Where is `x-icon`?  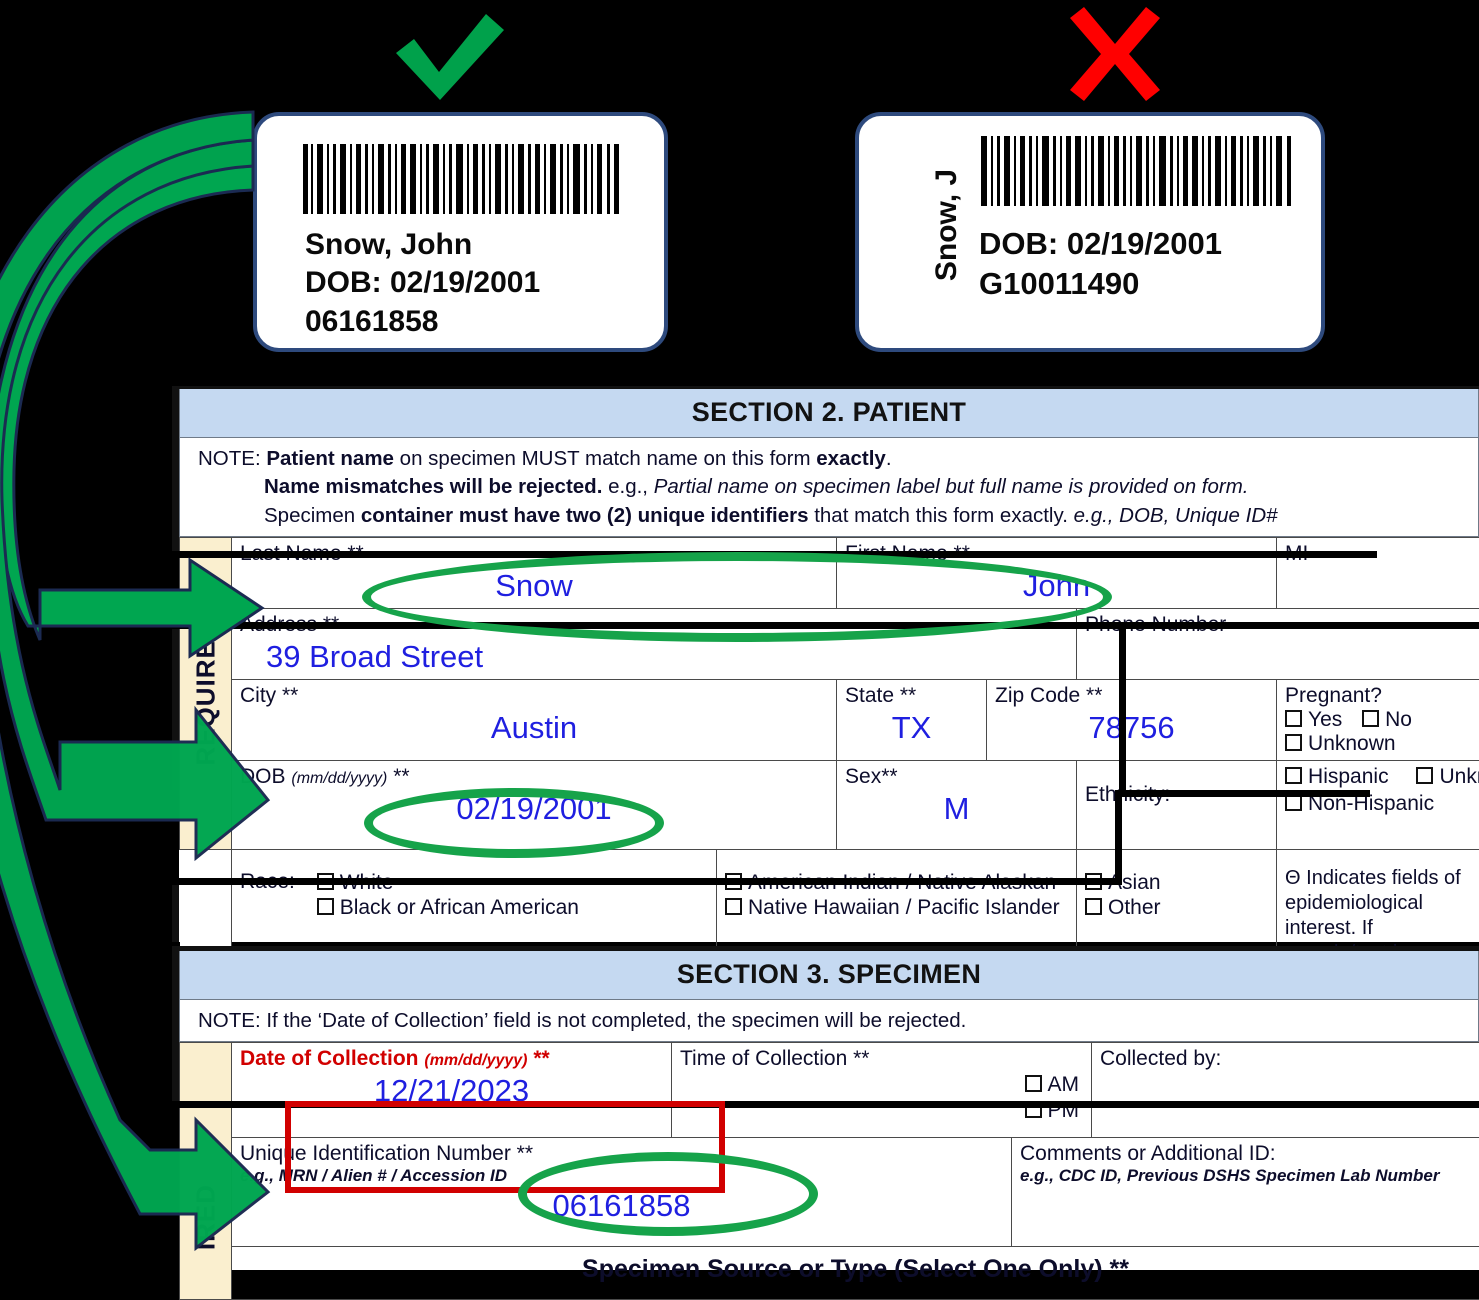 x-icon is located at coordinates (1115, 54).